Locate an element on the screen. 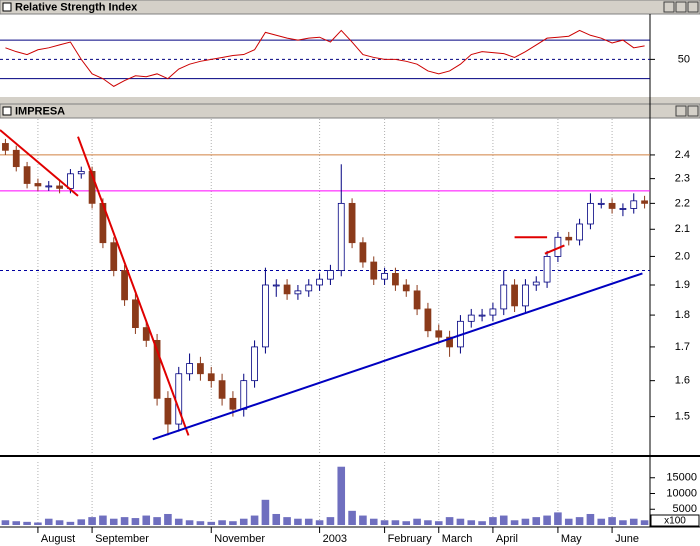 The image size is (700, 546). y-tick-label: 1.8 is located at coordinates (682, 315).